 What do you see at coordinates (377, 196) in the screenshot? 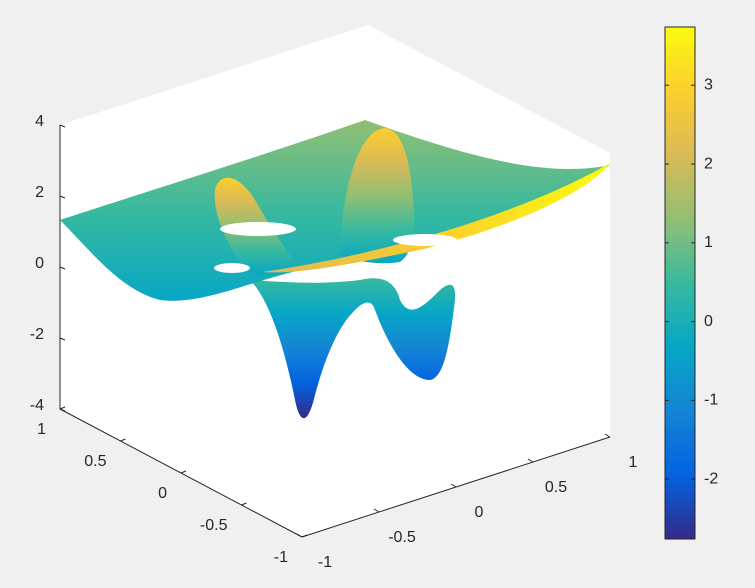
I see `surface-lobe` at bounding box center [377, 196].